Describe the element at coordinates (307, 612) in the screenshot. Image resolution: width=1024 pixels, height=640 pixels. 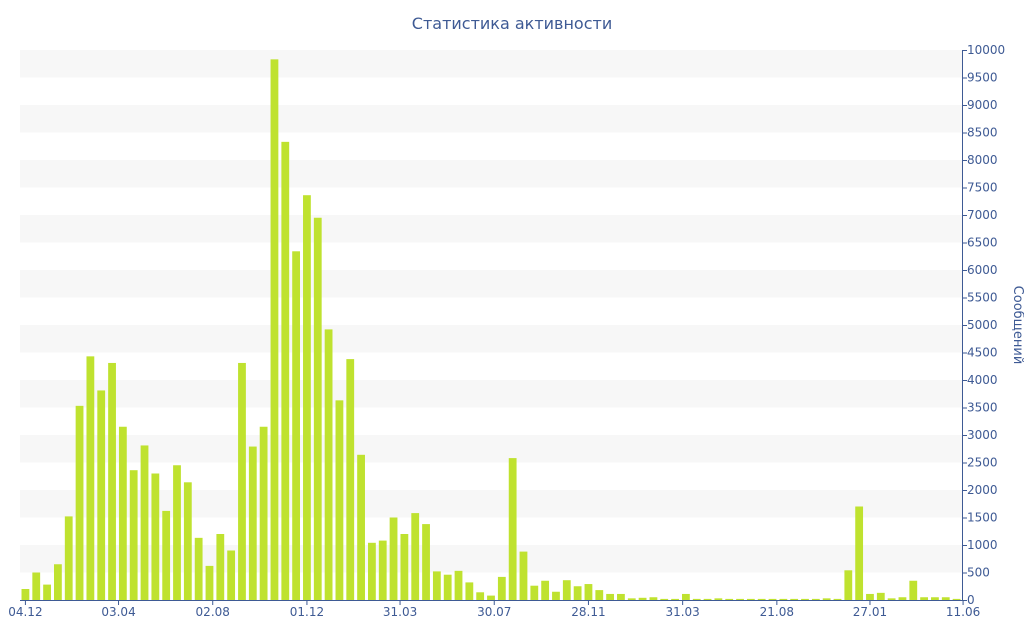
I see `x-tick-label: 01.12` at that location.